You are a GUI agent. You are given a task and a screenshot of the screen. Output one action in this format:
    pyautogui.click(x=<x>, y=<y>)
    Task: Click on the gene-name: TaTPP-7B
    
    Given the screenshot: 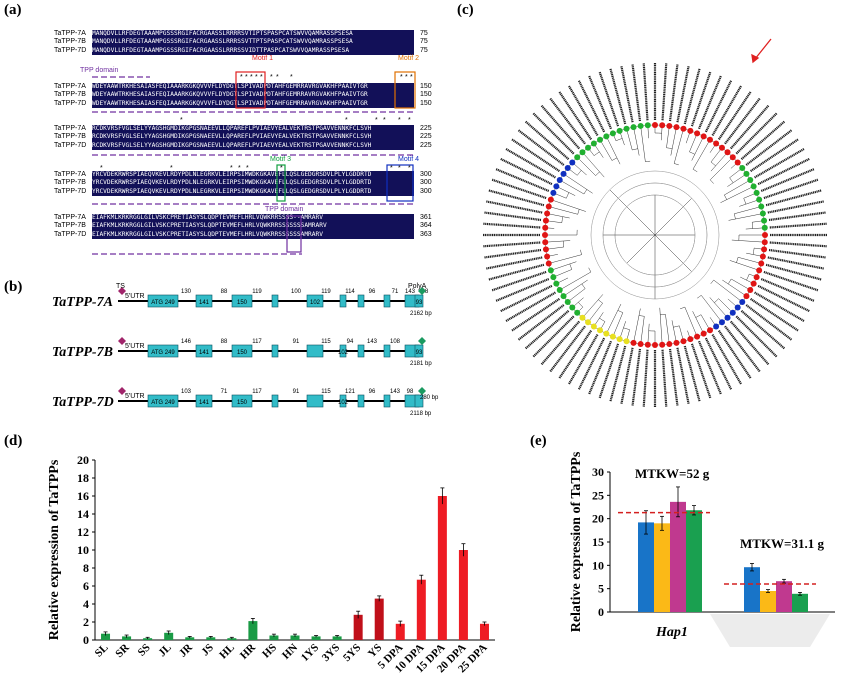 What is the action you would take?
    pyautogui.click(x=82, y=352)
    